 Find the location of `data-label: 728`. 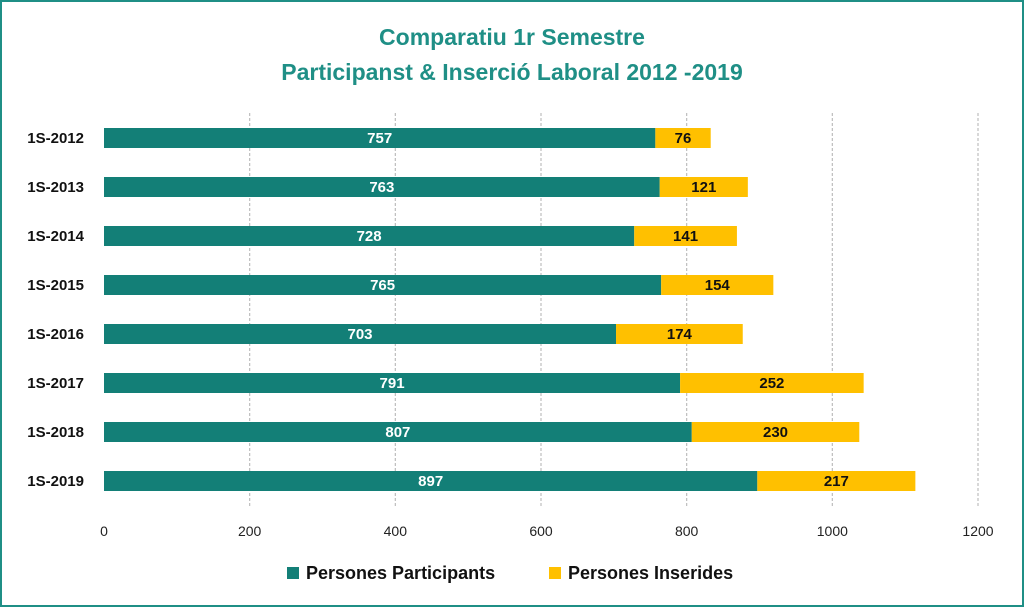

data-label: 728 is located at coordinates (369, 236).